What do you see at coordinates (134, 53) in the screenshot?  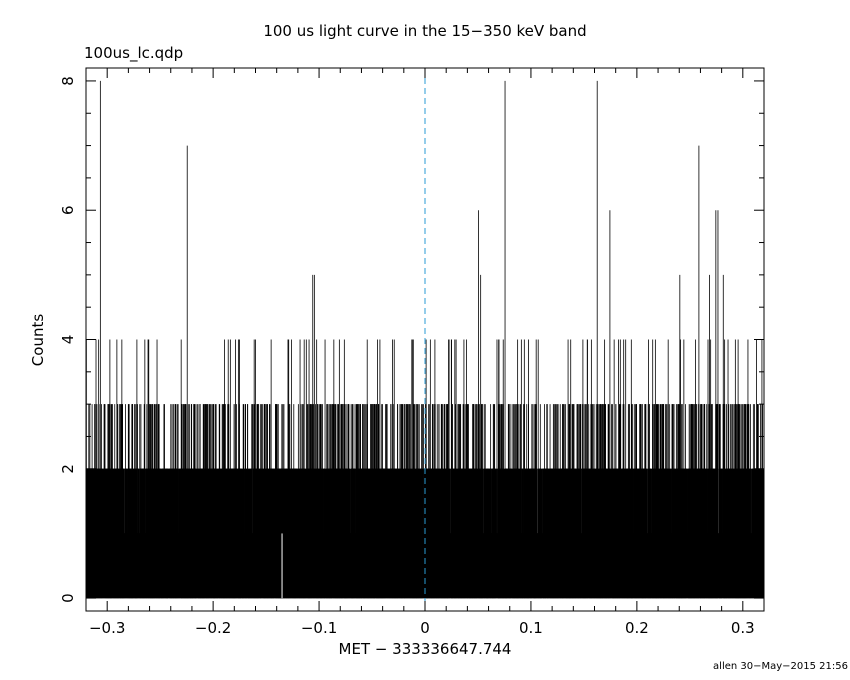 I see `file-name-label: 100us_lc.qdp` at bounding box center [134, 53].